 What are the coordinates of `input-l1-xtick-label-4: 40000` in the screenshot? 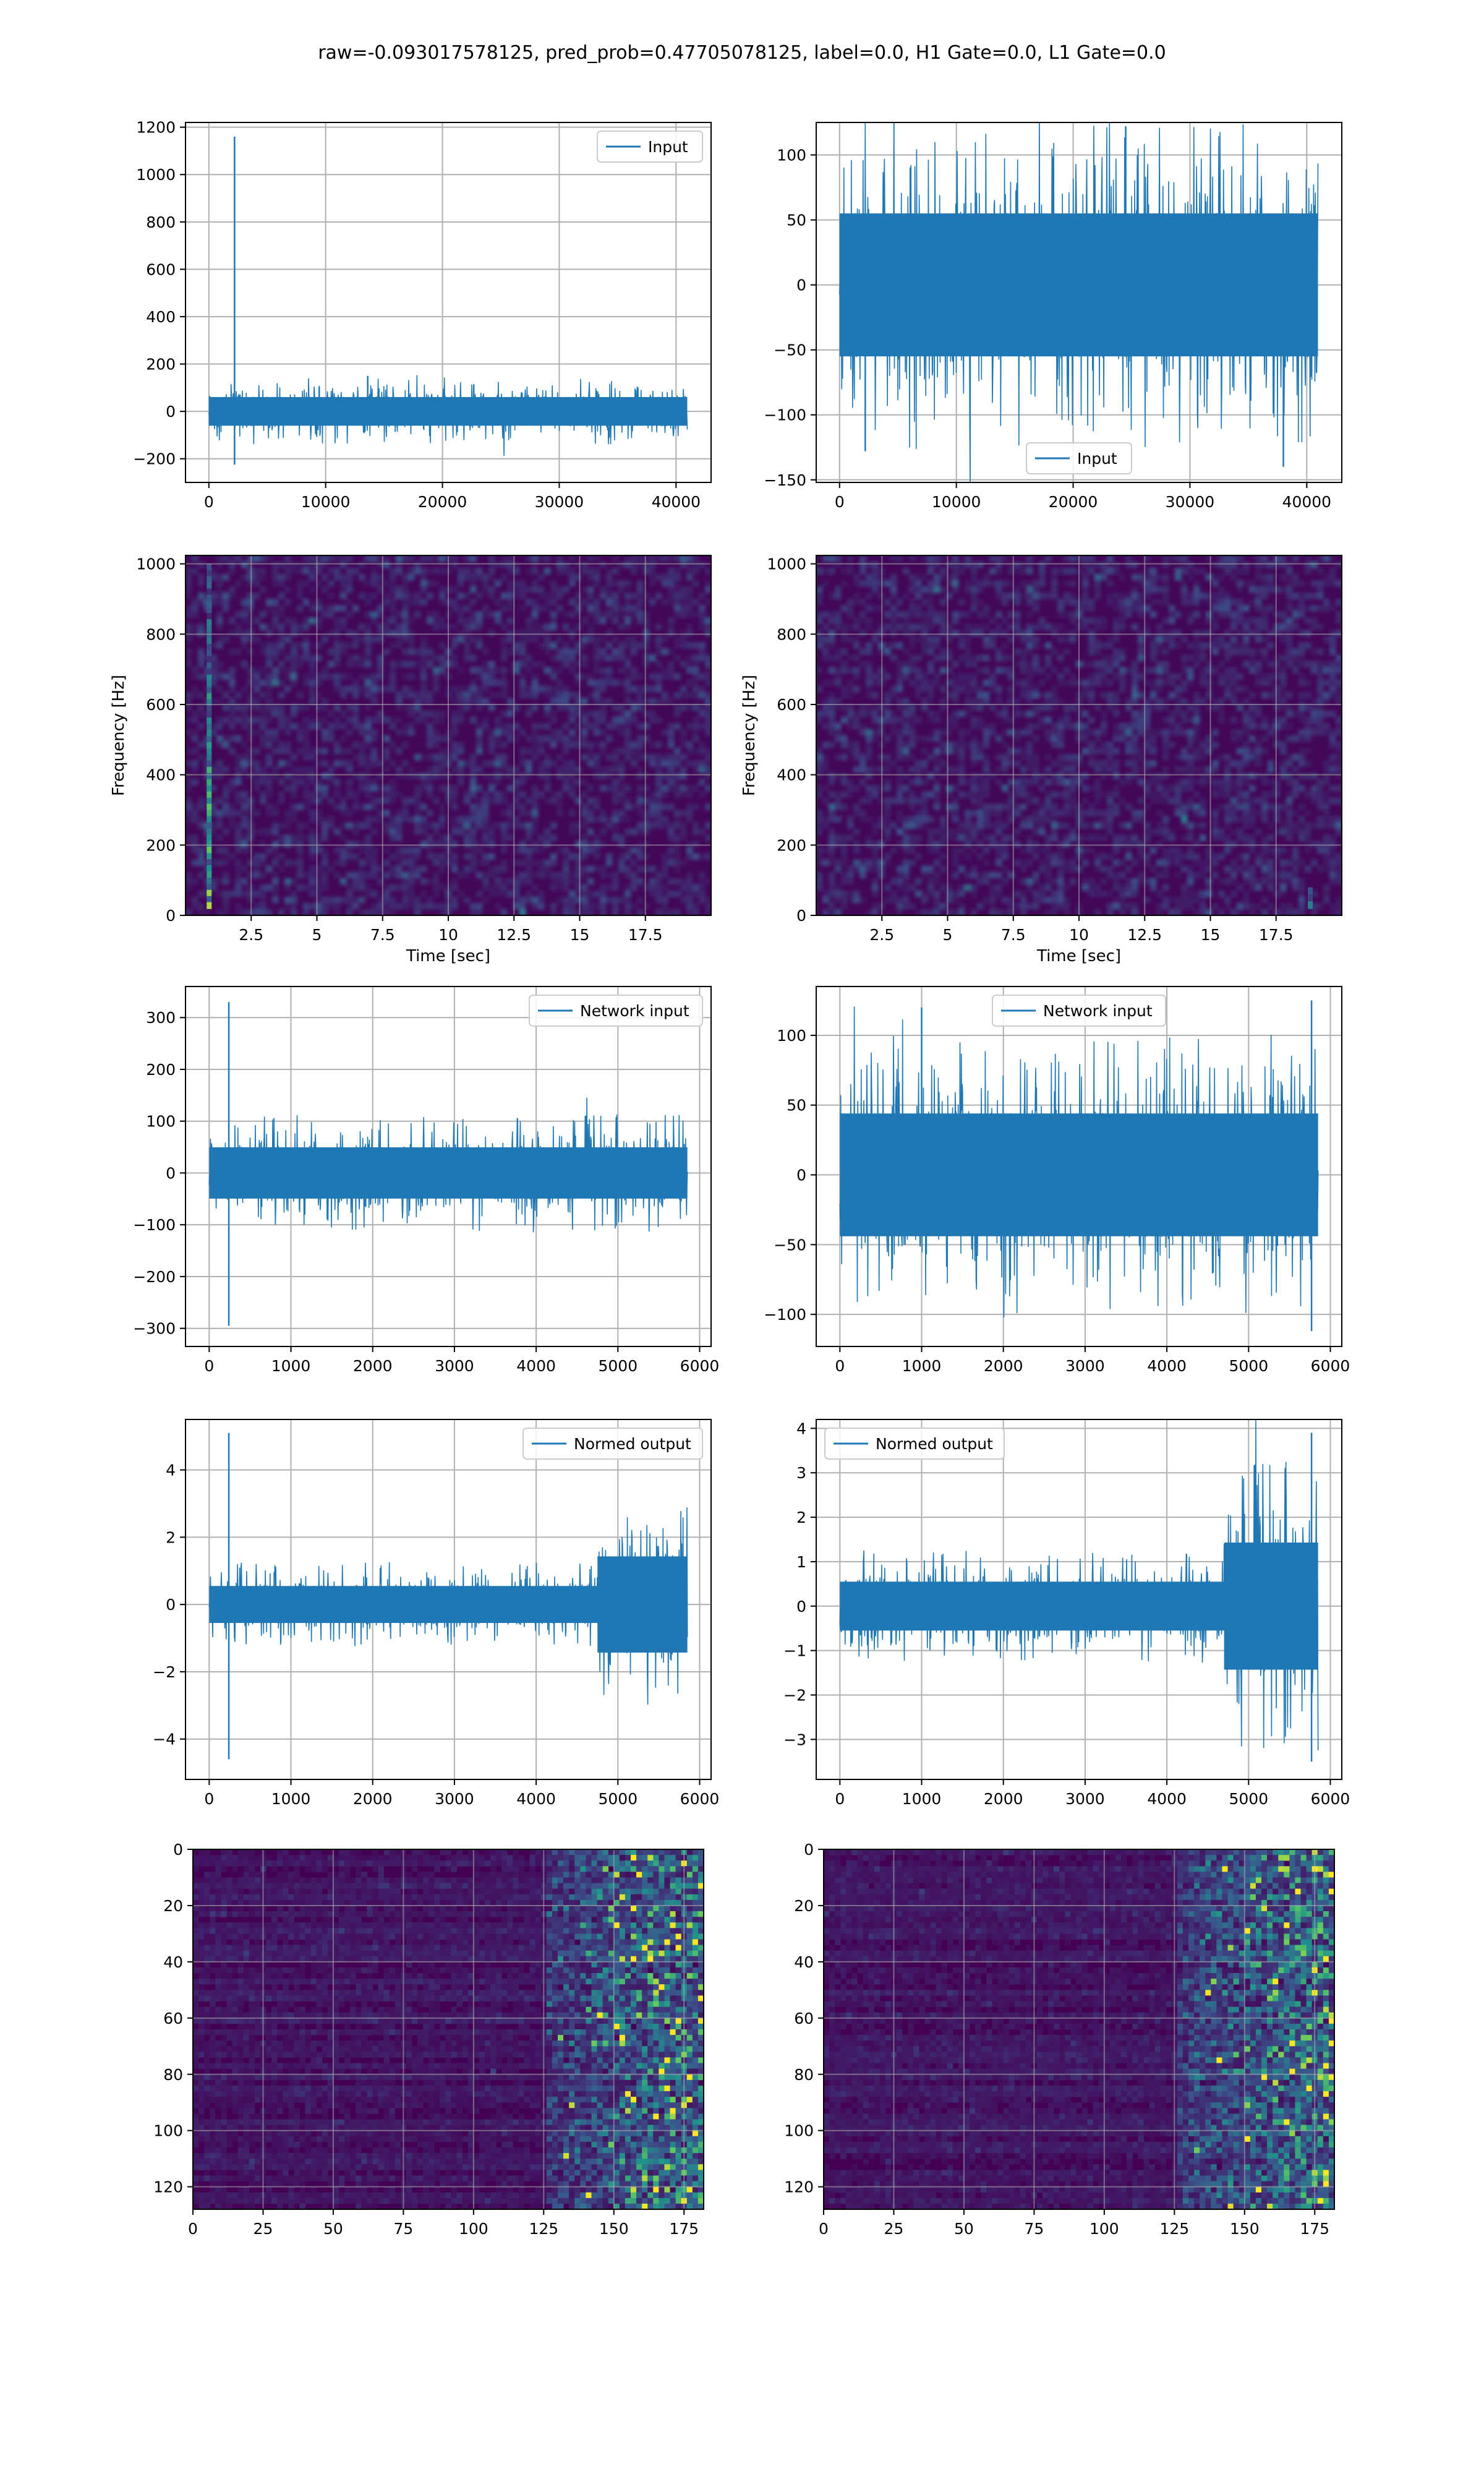 It's located at (1307, 502).